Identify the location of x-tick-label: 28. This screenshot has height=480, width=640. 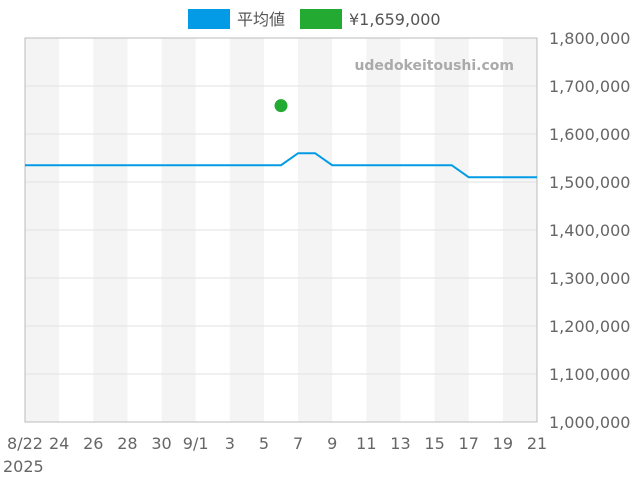
(127, 443).